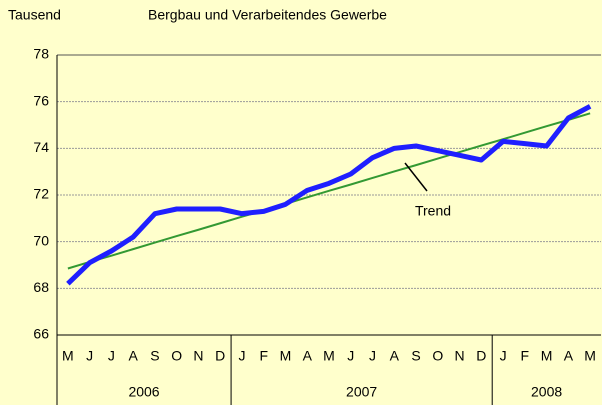  What do you see at coordinates (34, 15) in the screenshot?
I see `y-axis-label: Tausend` at bounding box center [34, 15].